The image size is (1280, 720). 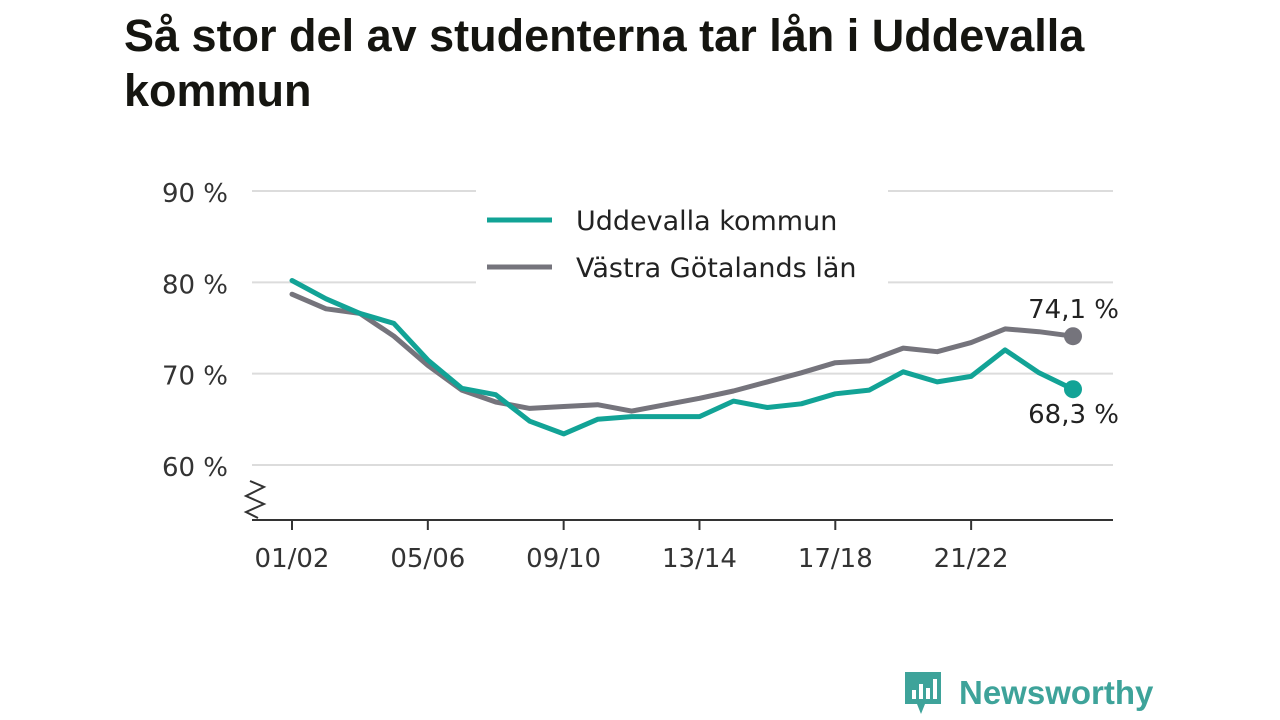 I want to click on x-tick-label: 01/02, so click(x=292, y=559).